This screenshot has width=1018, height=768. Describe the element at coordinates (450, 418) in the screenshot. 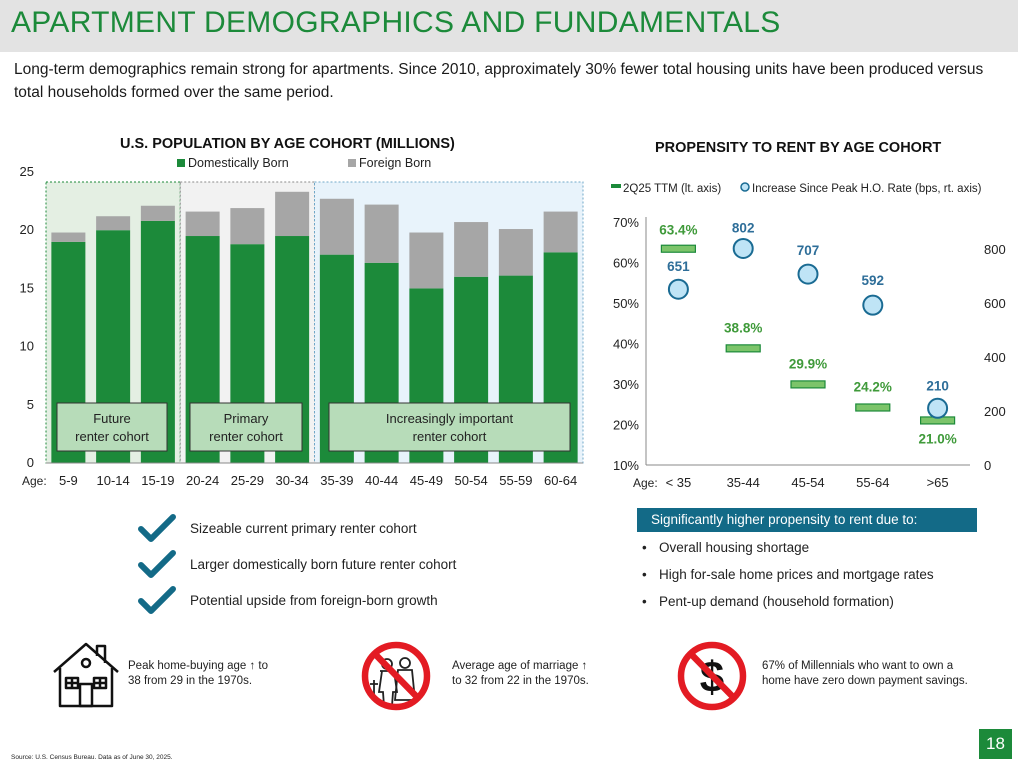

I see `cohort-label: Increasingly important` at that location.